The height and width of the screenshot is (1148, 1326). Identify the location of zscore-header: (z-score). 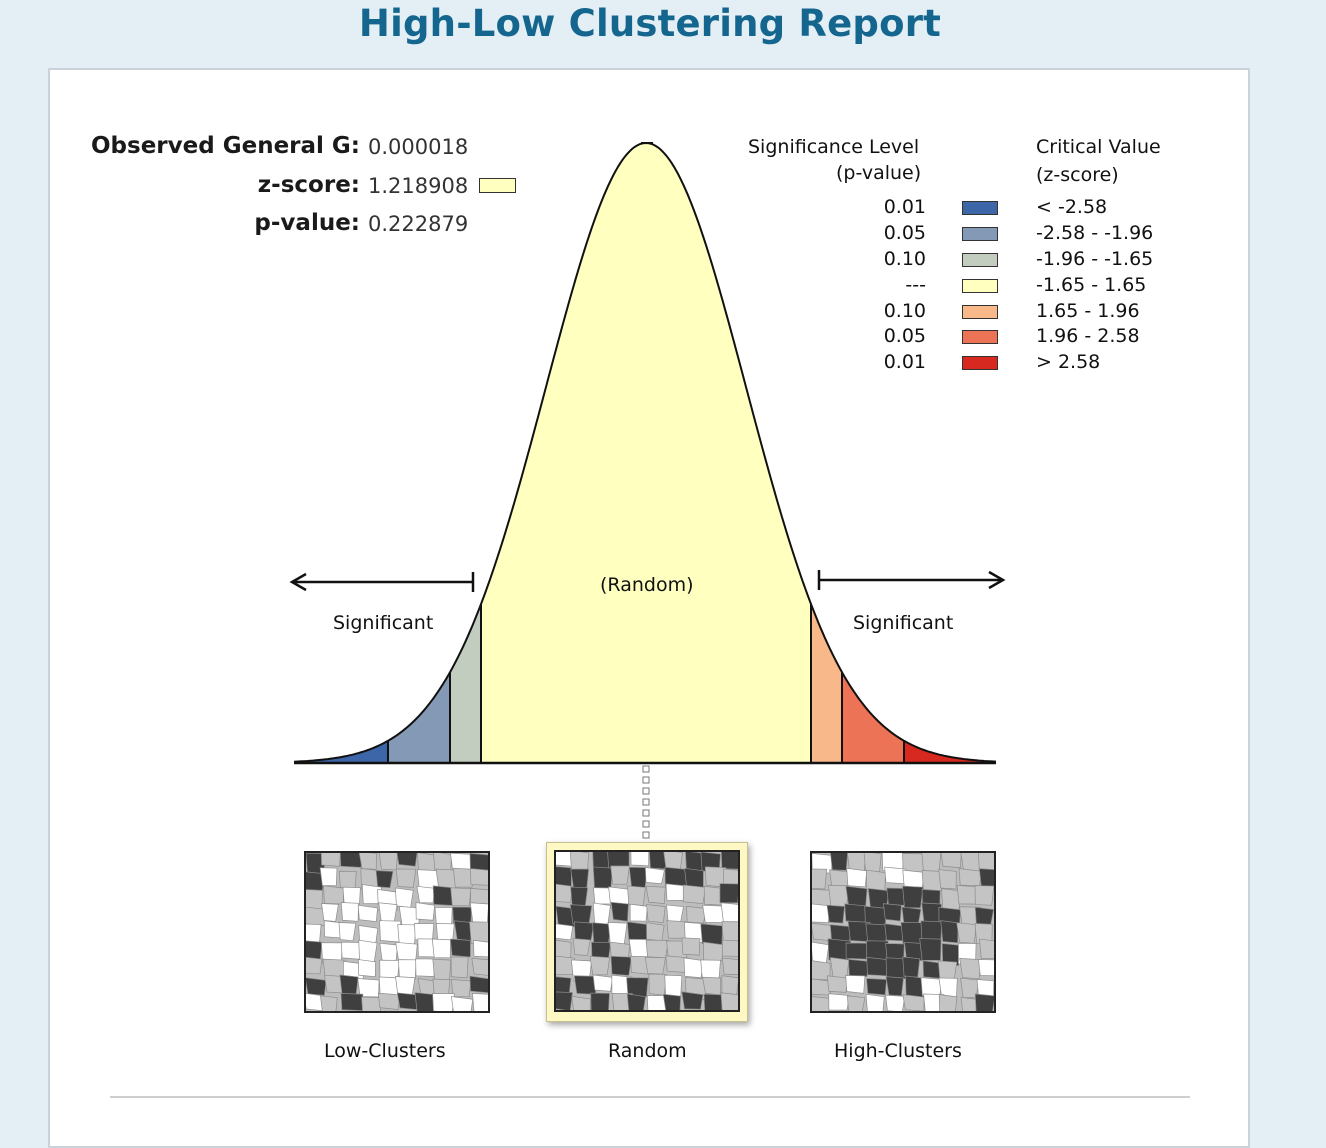
(1077, 175).